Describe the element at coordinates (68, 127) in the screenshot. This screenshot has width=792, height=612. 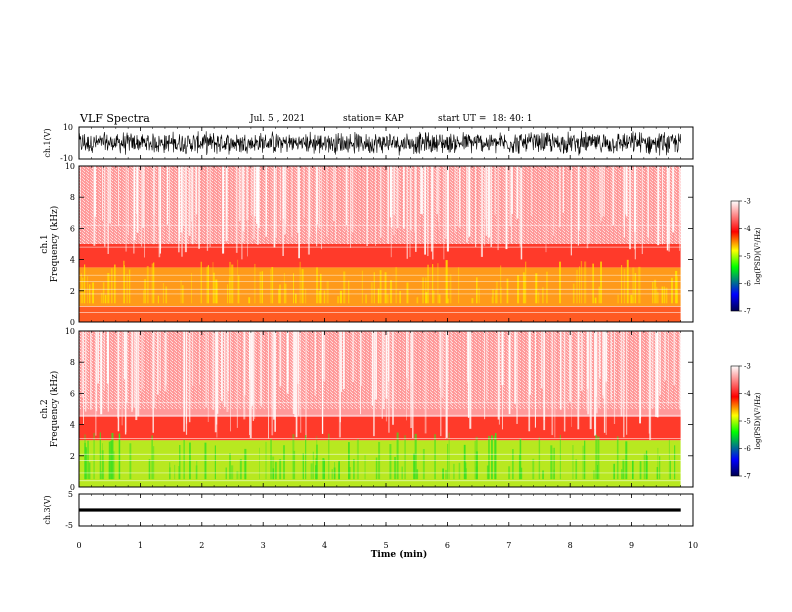
I see `ch1-ytick-top: 10` at that location.